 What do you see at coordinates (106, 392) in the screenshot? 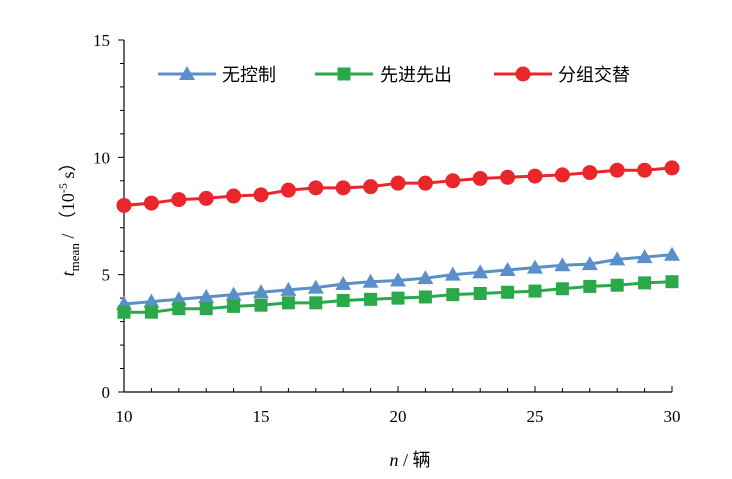
I see `y-tick-label: 0` at bounding box center [106, 392].